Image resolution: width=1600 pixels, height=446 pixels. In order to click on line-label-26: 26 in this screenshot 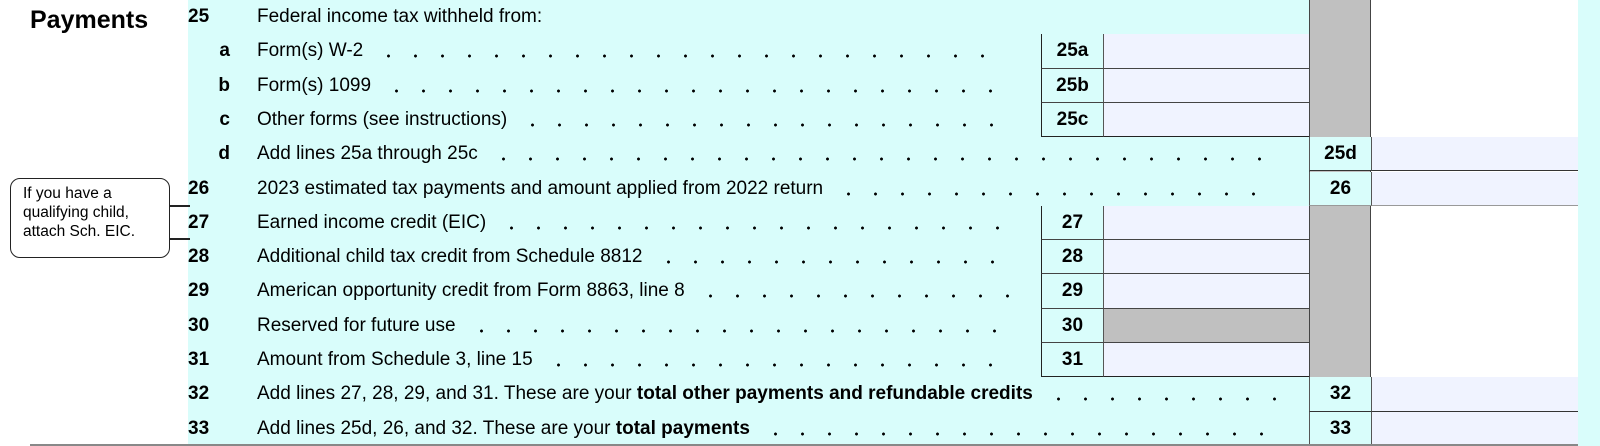, I will do `click(1340, 188)`.